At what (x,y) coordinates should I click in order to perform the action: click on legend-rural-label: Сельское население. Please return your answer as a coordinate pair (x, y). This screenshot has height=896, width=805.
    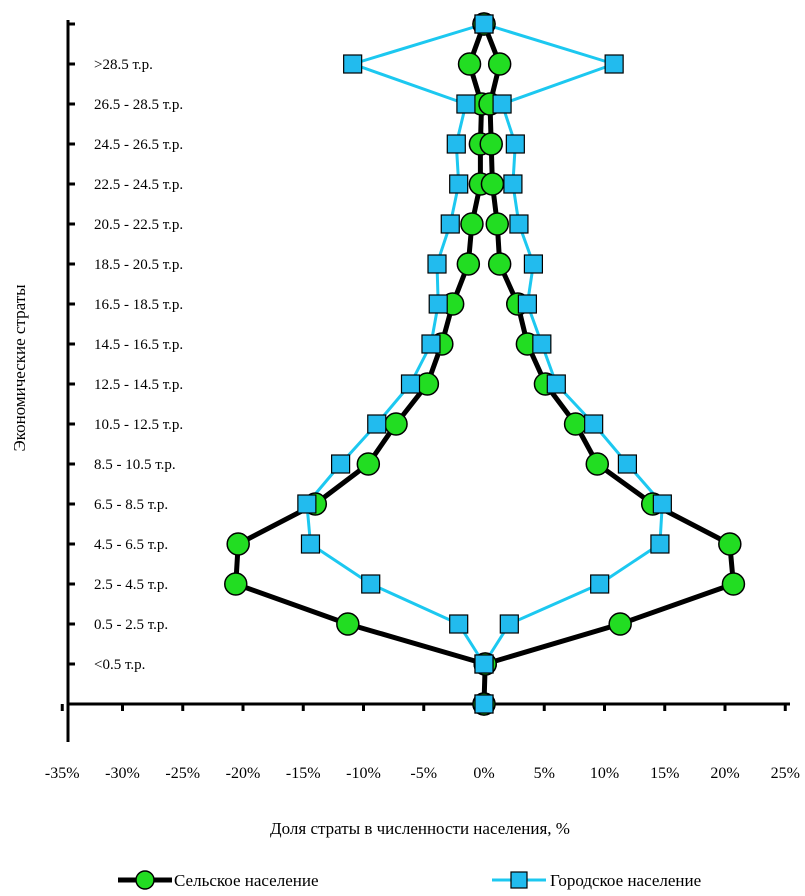
    Looking at the image, I should click on (246, 880).